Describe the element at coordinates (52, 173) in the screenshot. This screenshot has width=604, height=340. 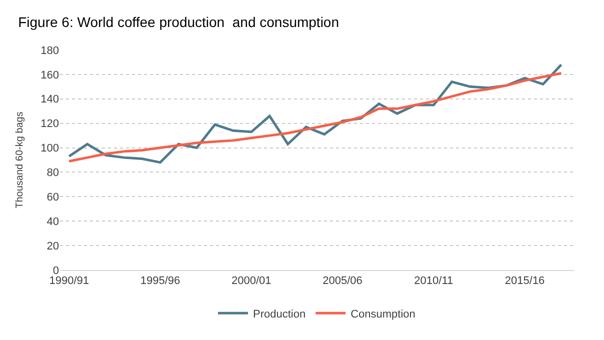
I see `y-tick-label: 80` at that location.